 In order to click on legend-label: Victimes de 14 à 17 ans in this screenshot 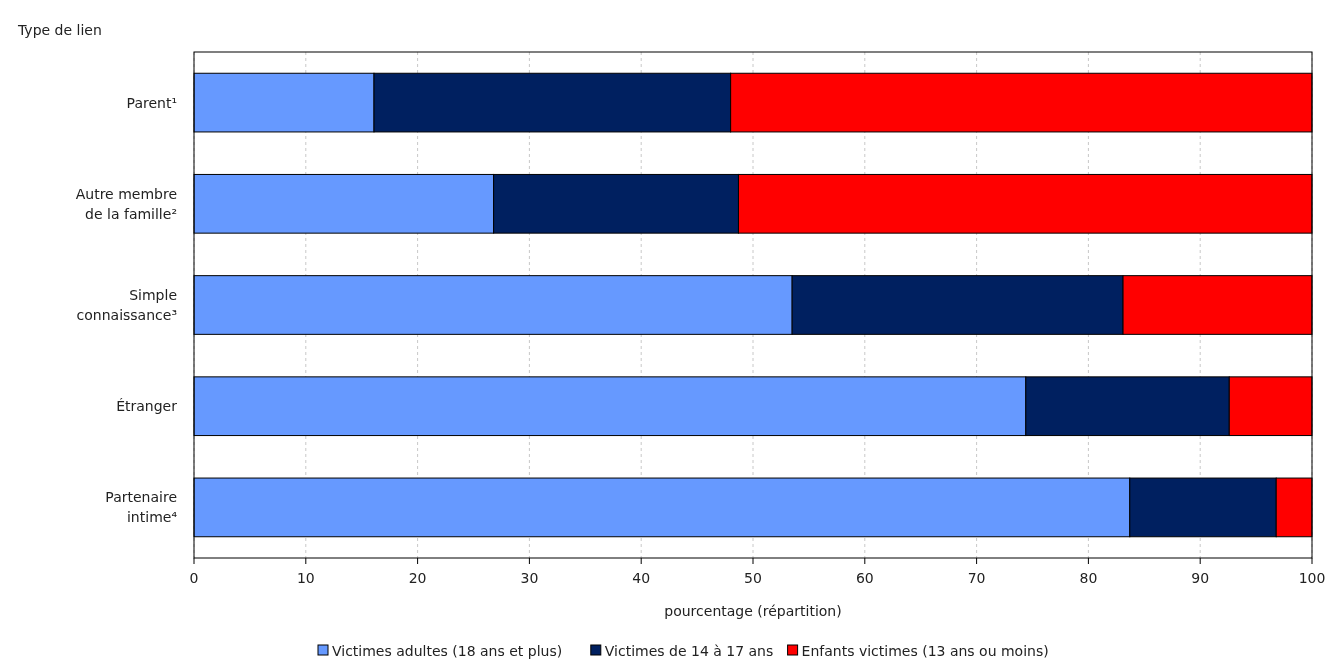, I will do `click(689, 651)`.